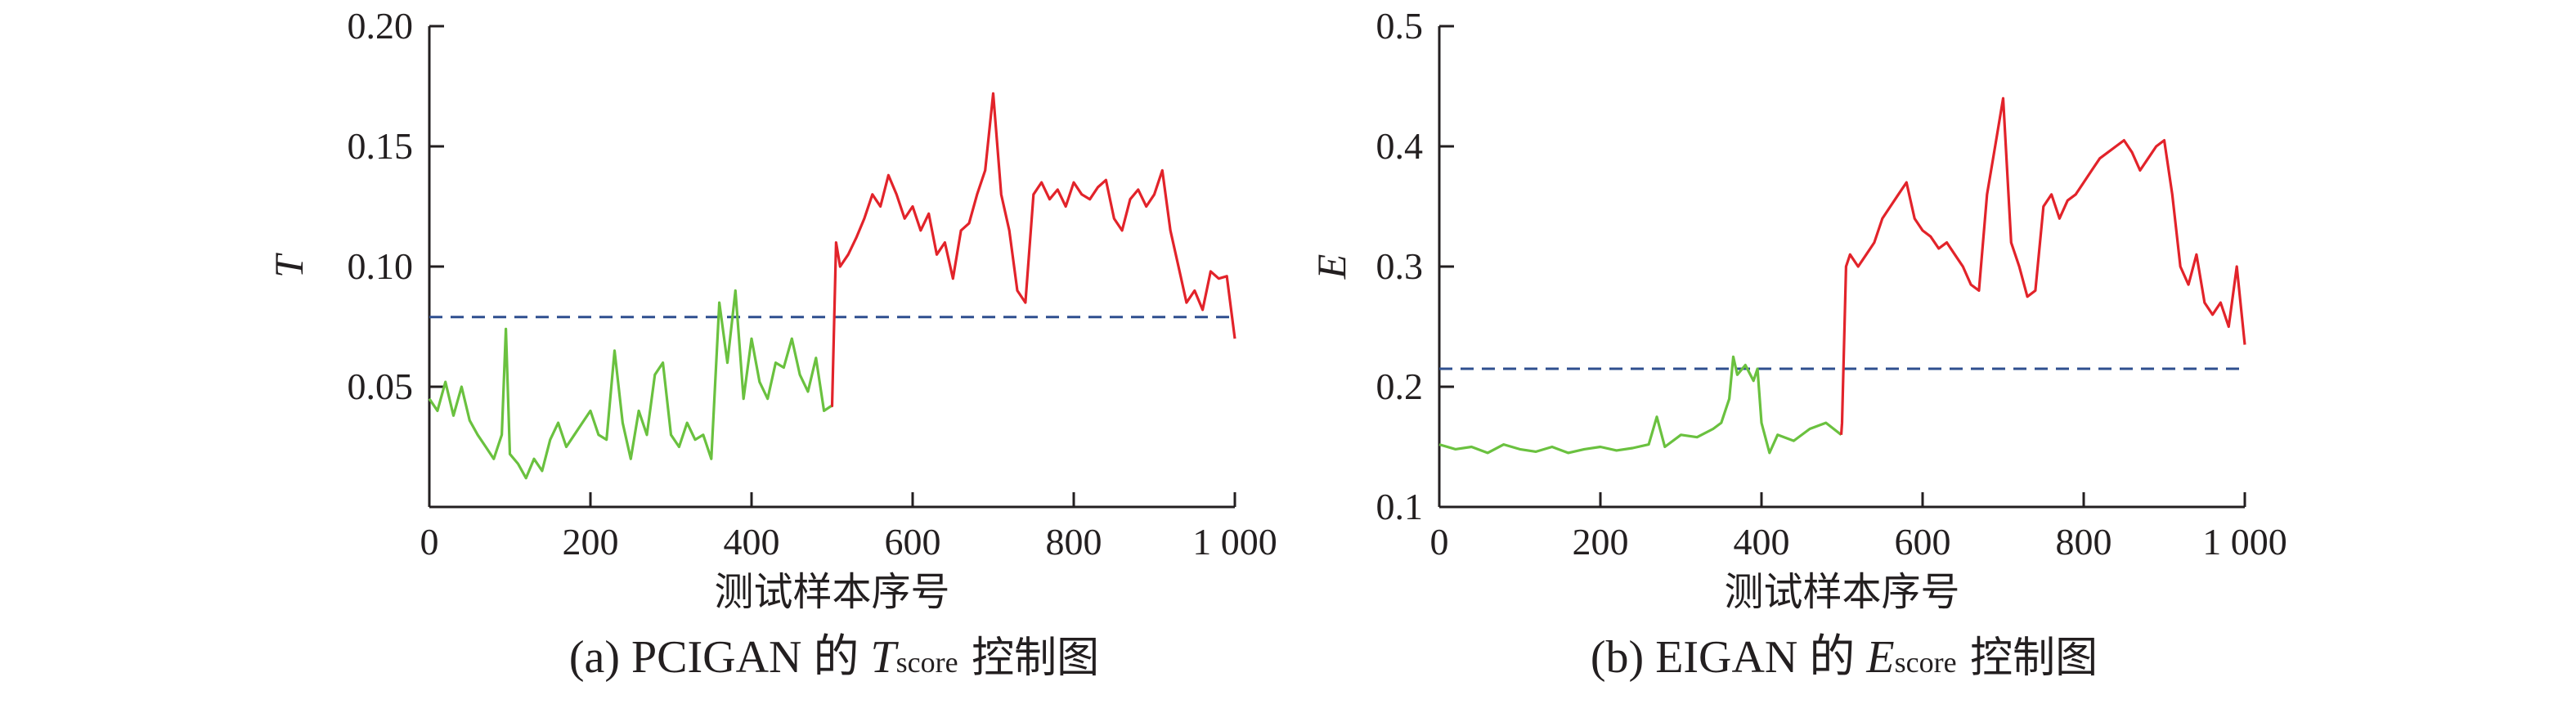 This screenshot has width=2576, height=704. I want to click on panel-caption: (a) PCIGAN 的 Tscore 控制图, so click(834, 657).